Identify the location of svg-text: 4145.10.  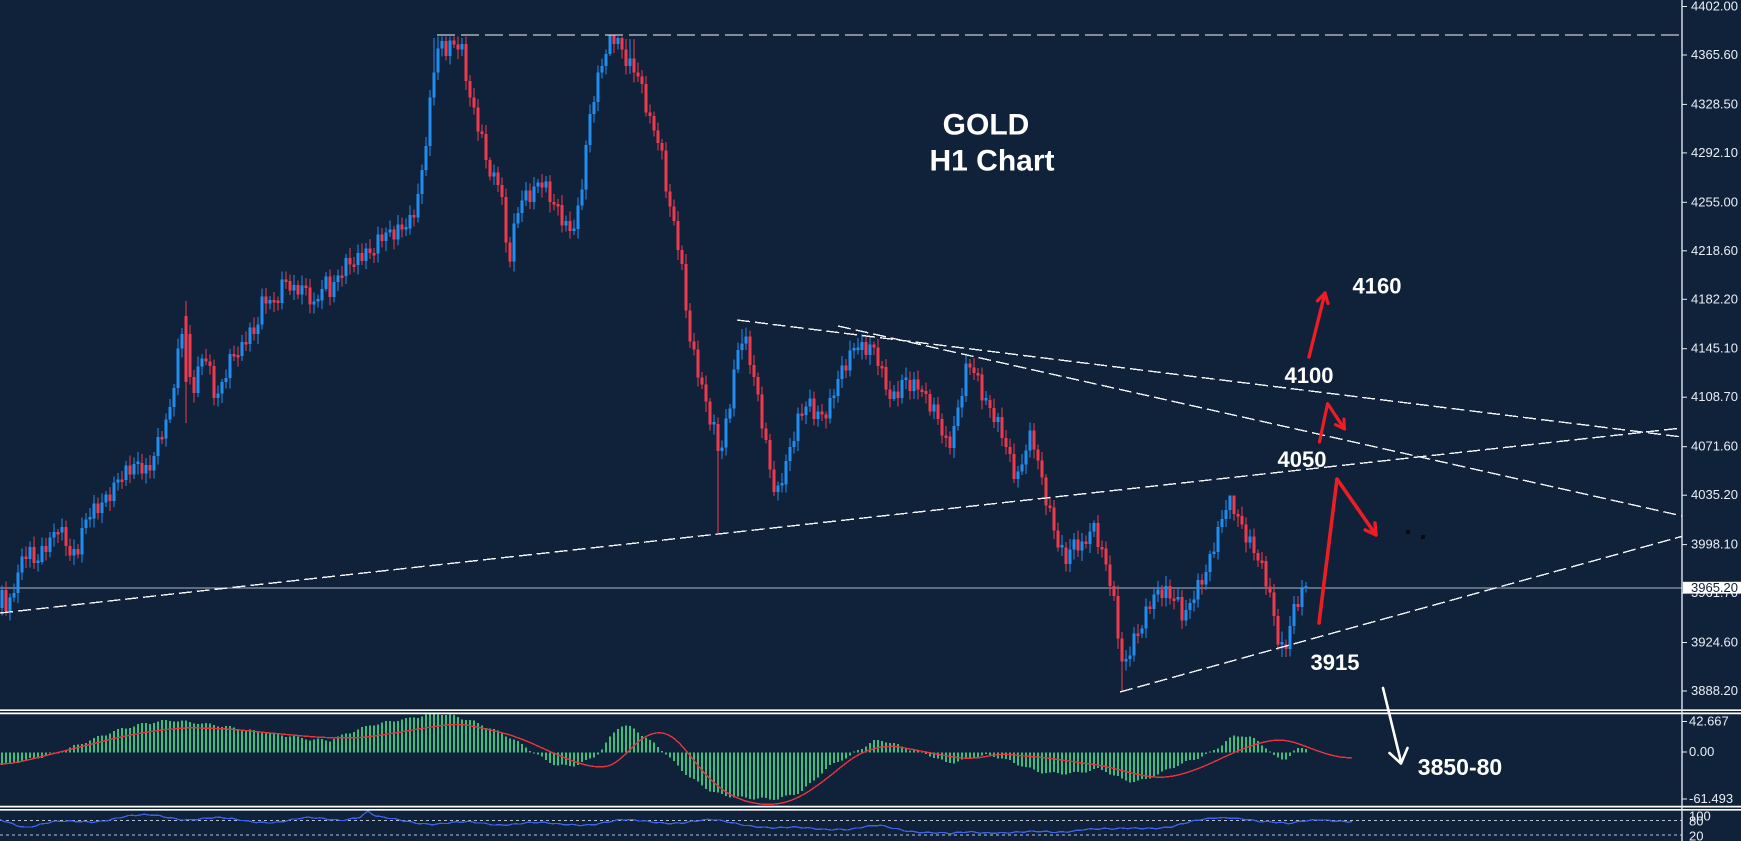
(1714, 348).